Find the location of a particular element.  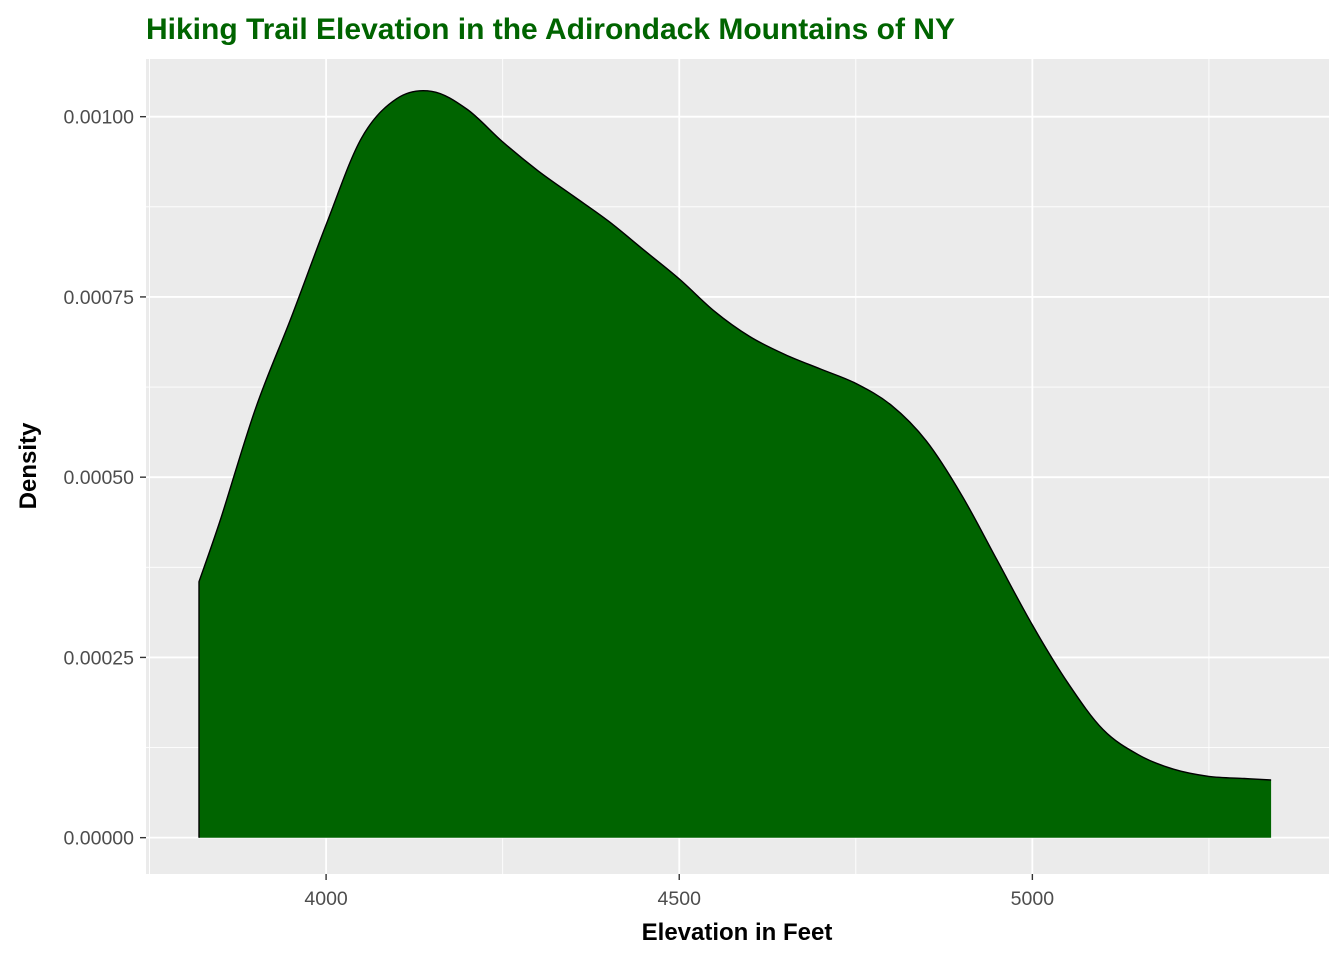

y-tick-label: 0.00050 is located at coordinates (99, 478).